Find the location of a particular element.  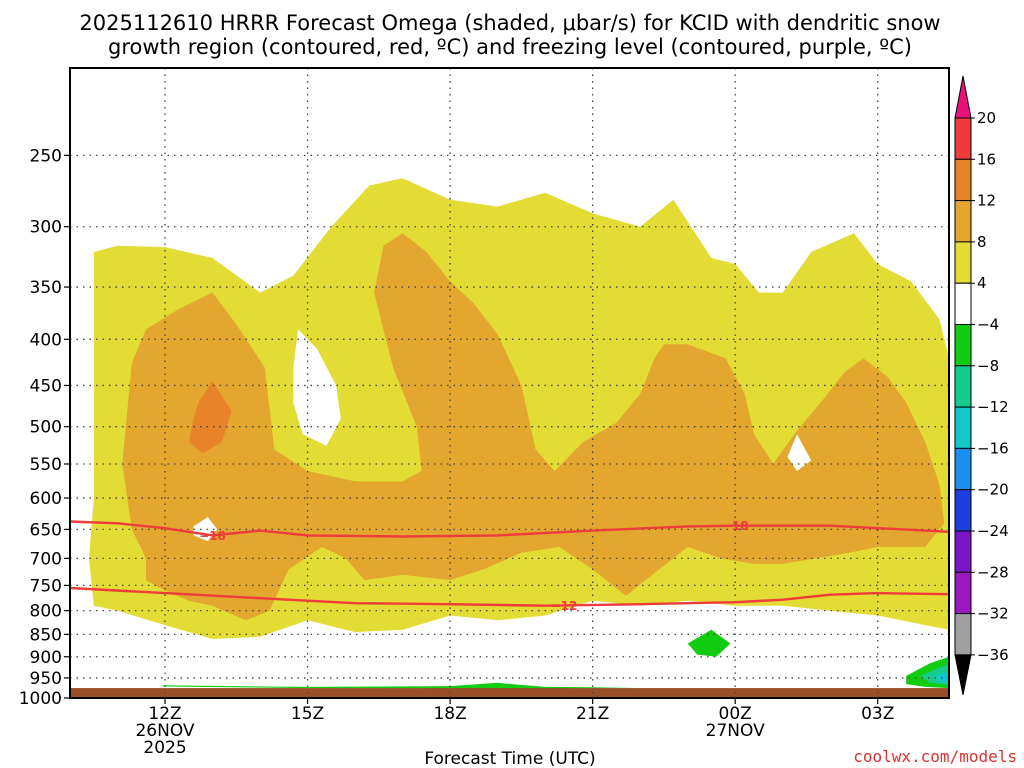

colorbar-label: −32 is located at coordinates (993, 614).